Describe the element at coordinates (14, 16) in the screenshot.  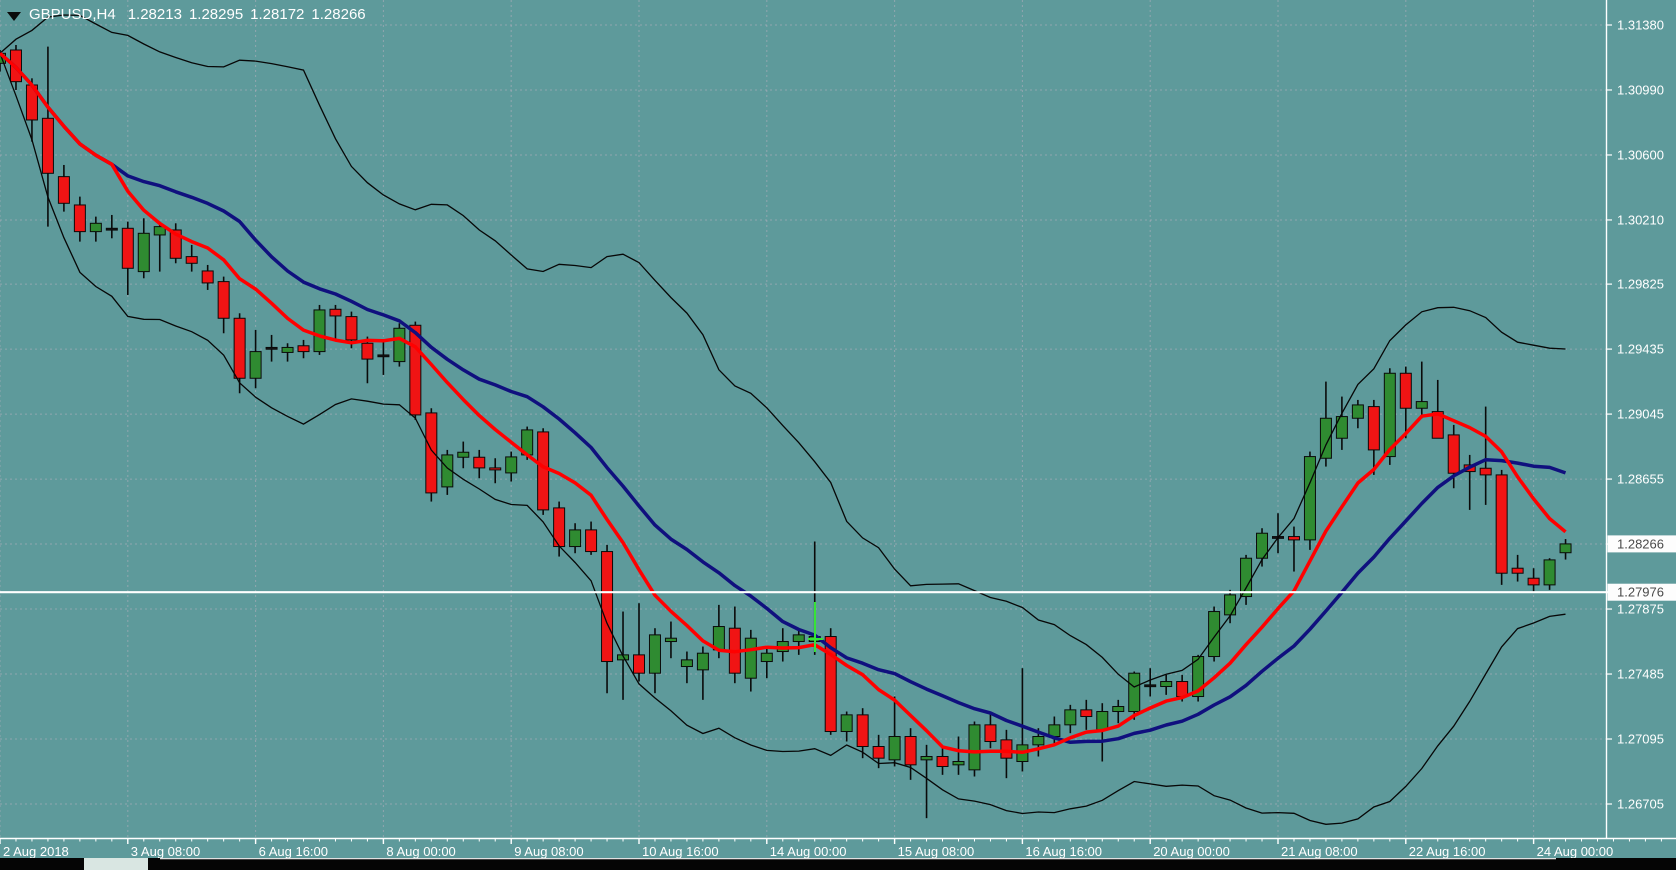
I see `symbol-dropdown-arrow-icon` at that location.